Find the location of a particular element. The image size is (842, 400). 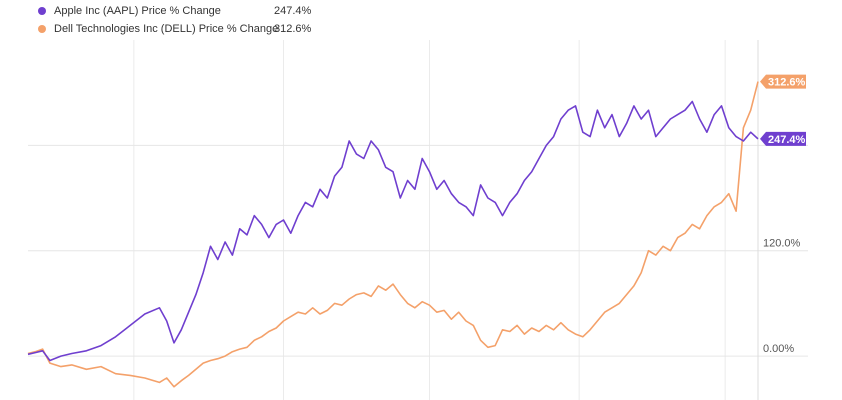

legend-item-aapl: Apple Inc (AAPL) Price % Change 247.4% is located at coordinates (183, 11).